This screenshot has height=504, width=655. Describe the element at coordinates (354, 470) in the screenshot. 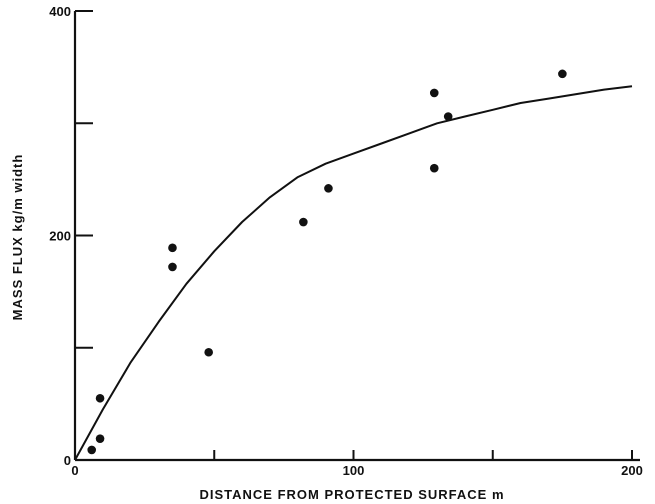

I see `x-tick-label-100: 100` at that location.